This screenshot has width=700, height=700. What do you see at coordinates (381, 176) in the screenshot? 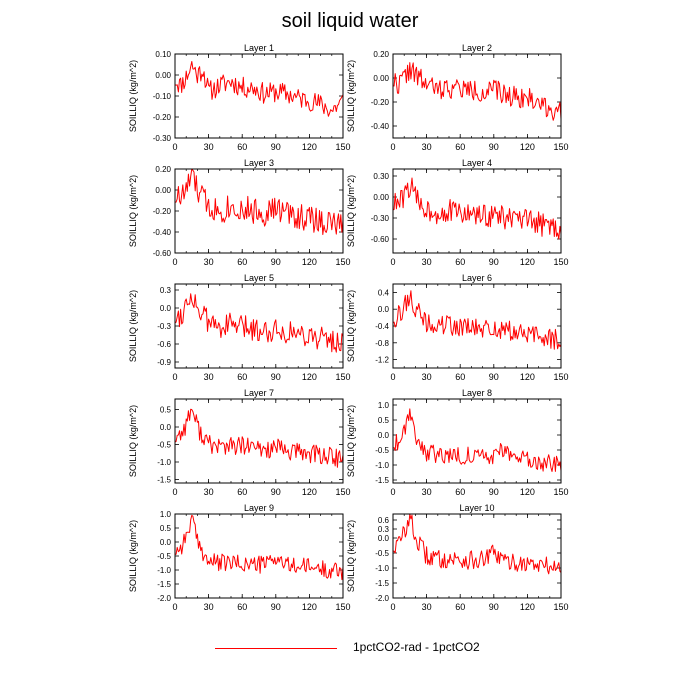
I see `y-tick-label: 0.30` at bounding box center [381, 176].